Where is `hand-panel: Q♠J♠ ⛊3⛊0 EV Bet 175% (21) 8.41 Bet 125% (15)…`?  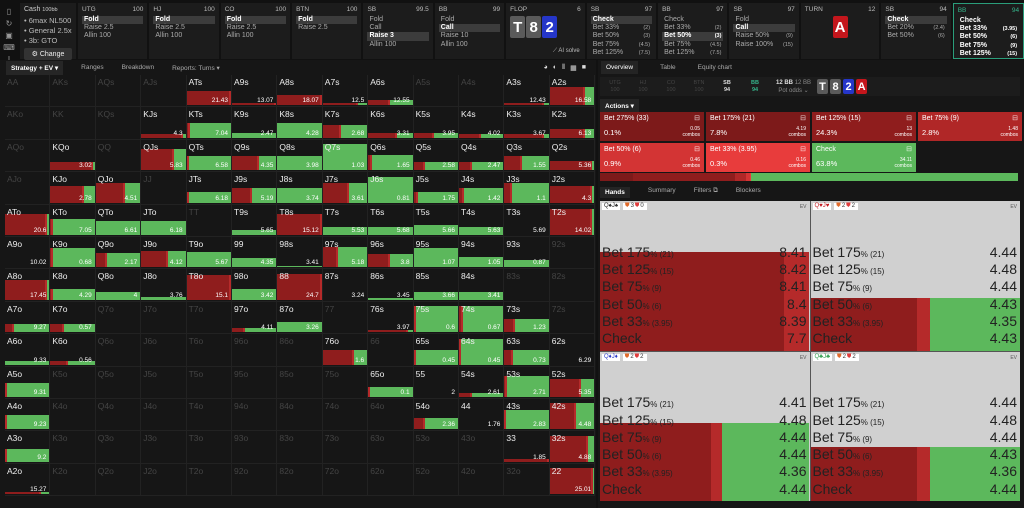 hand-panel: Q♠J♠ ⛊3⛊0 EV Bet 175% (21) 8.41 Bet 125% (15)… is located at coordinates (705, 276).